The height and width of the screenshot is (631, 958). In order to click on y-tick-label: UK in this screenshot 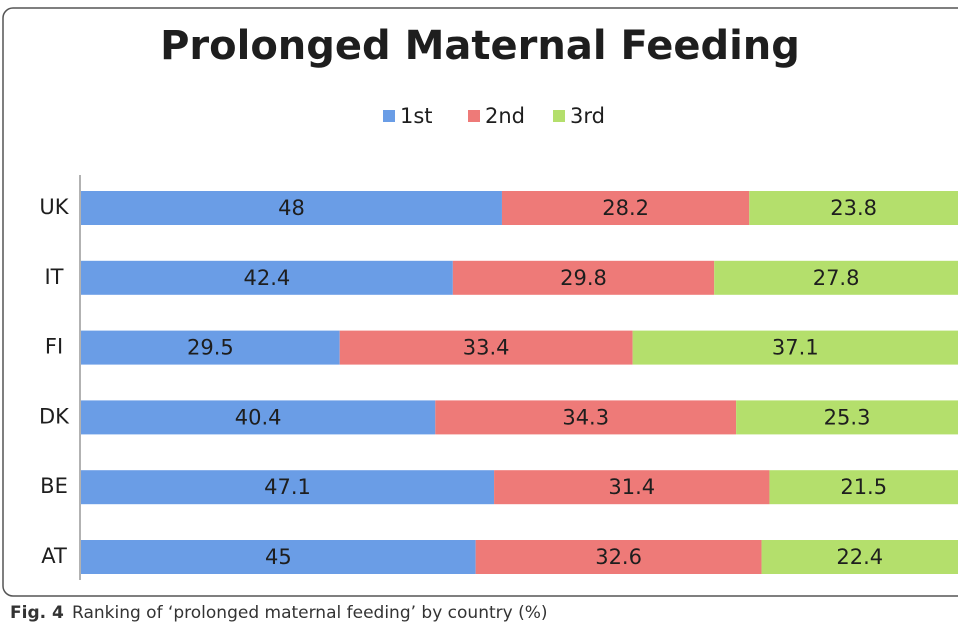, I will do `click(54, 207)`.